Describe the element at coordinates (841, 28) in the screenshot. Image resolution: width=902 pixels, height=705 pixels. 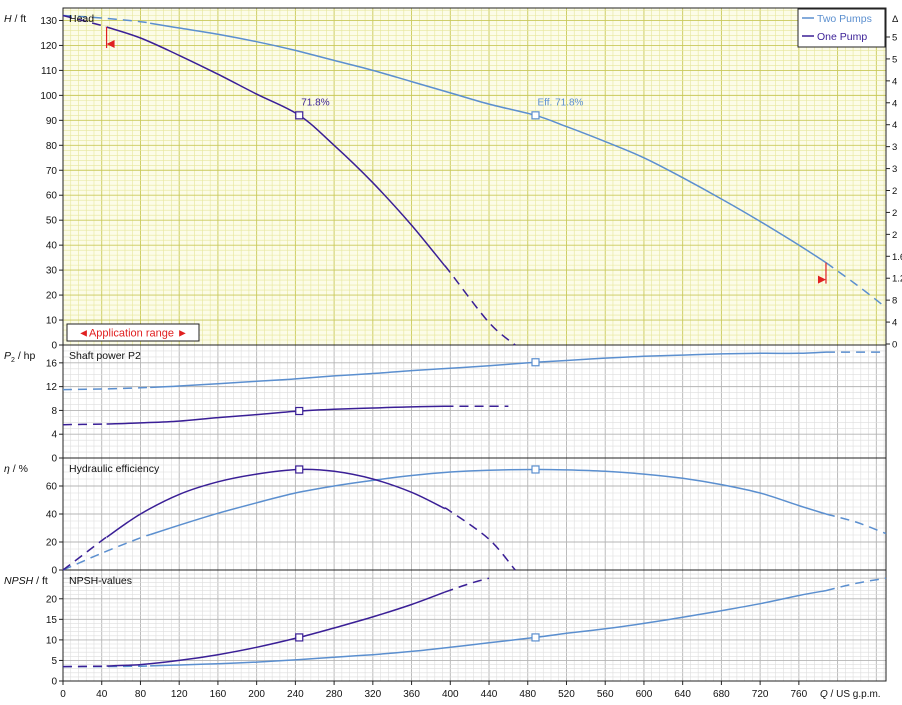
I see `legend-box` at that location.